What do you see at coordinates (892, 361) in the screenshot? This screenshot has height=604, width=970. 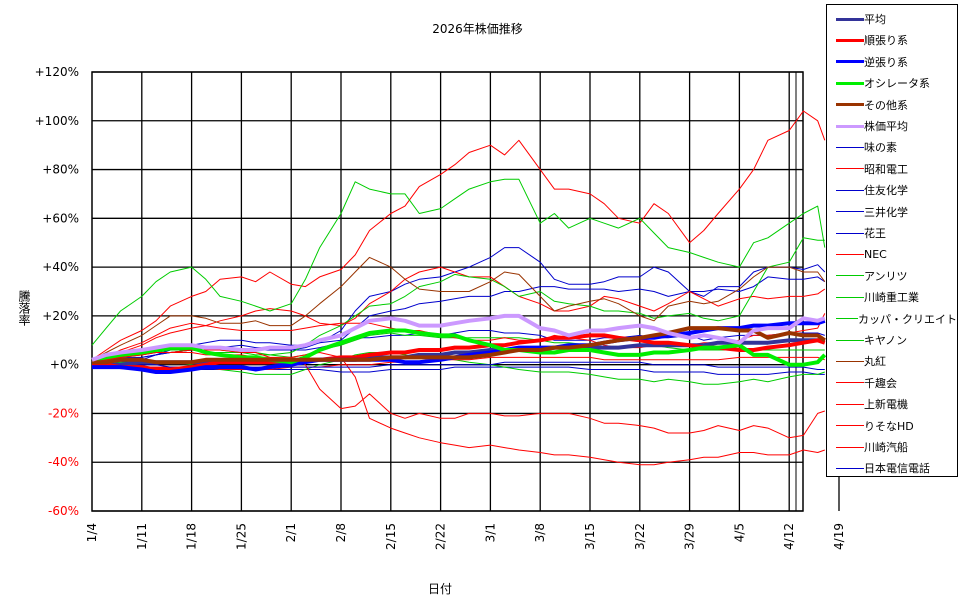 I see `legend-item: 丸紅` at bounding box center [892, 361].